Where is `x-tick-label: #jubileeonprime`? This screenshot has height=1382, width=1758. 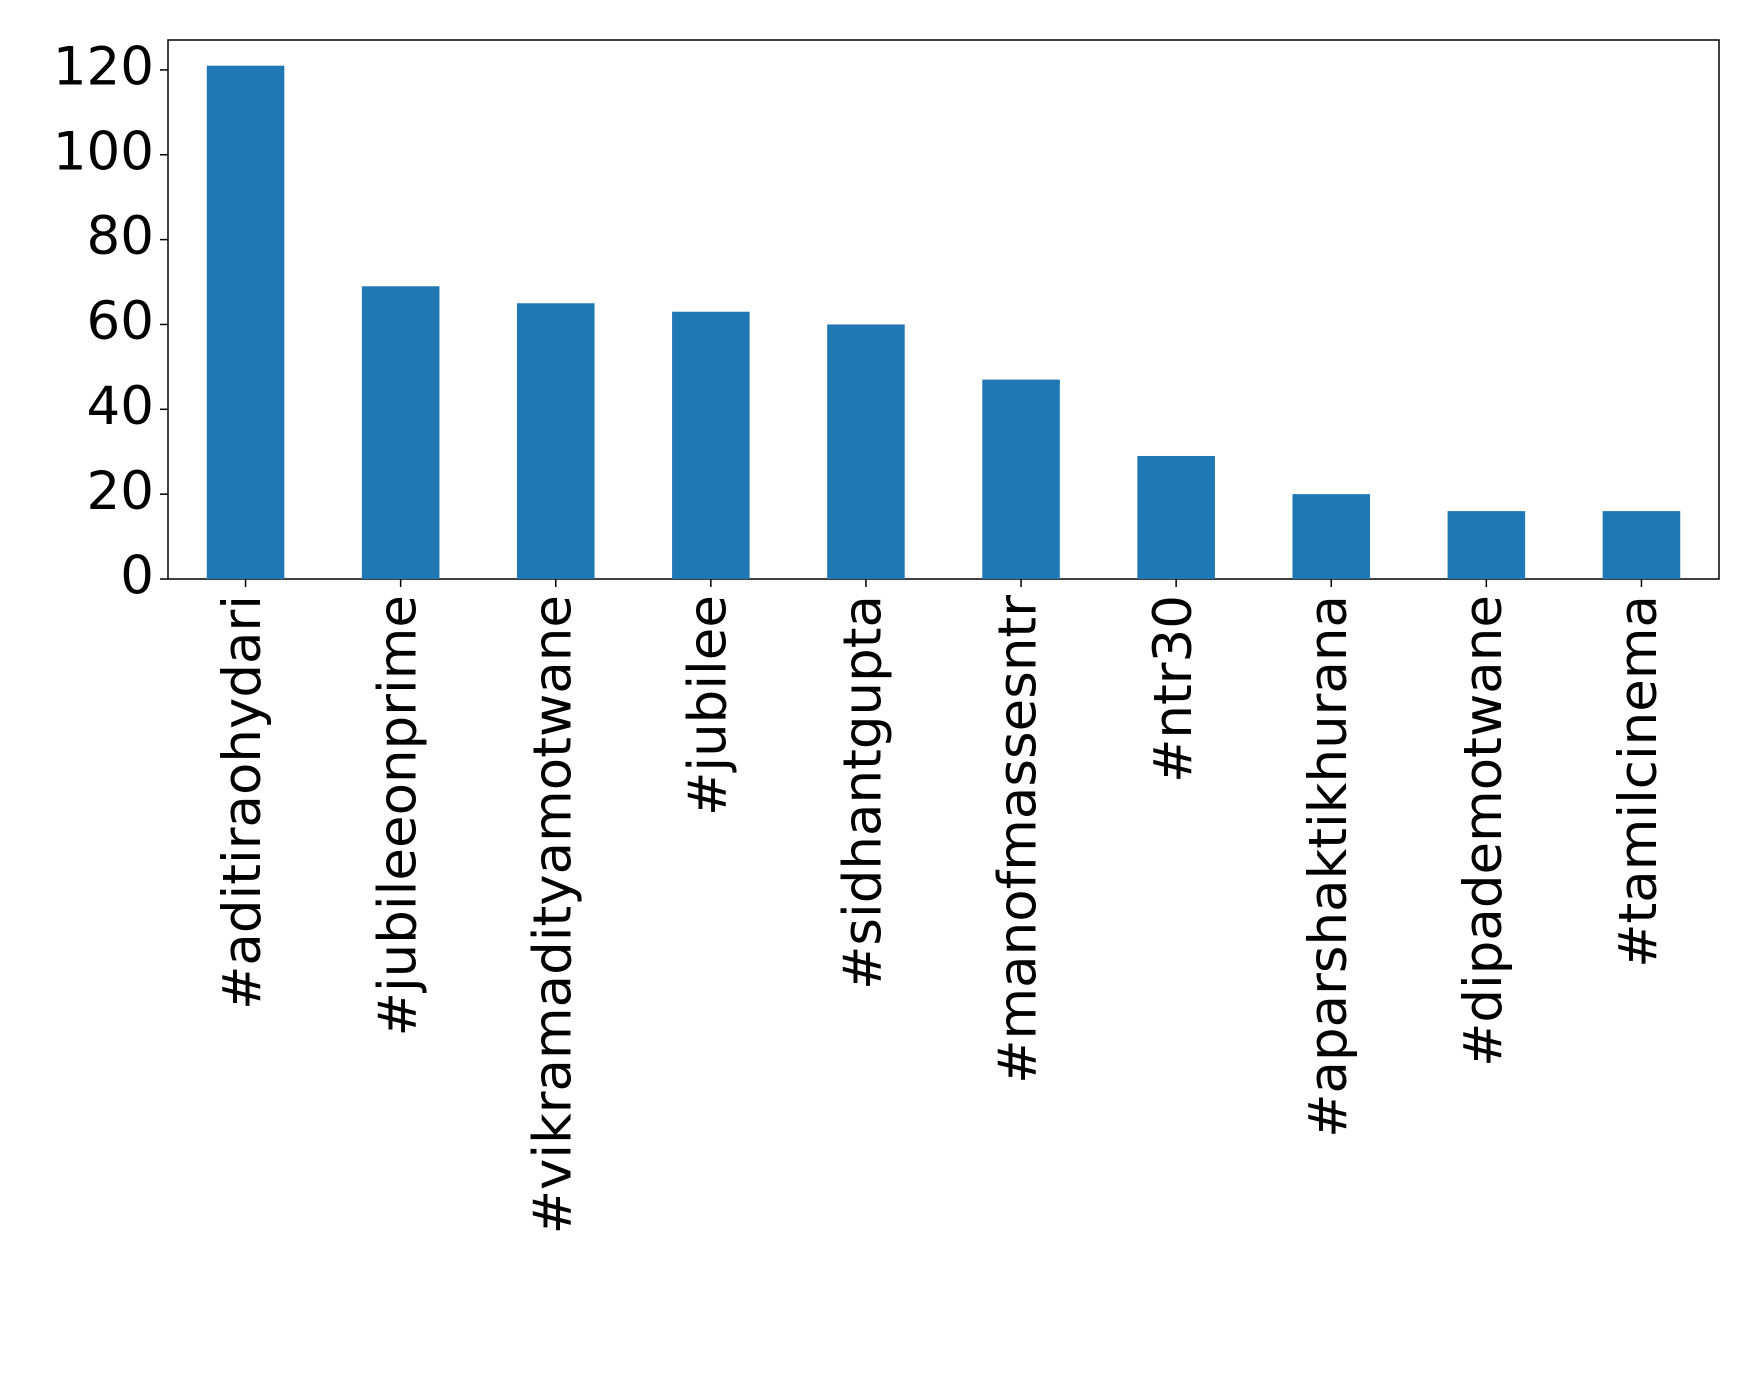 x-tick-label: #jubileeonprime is located at coordinates (397, 815).